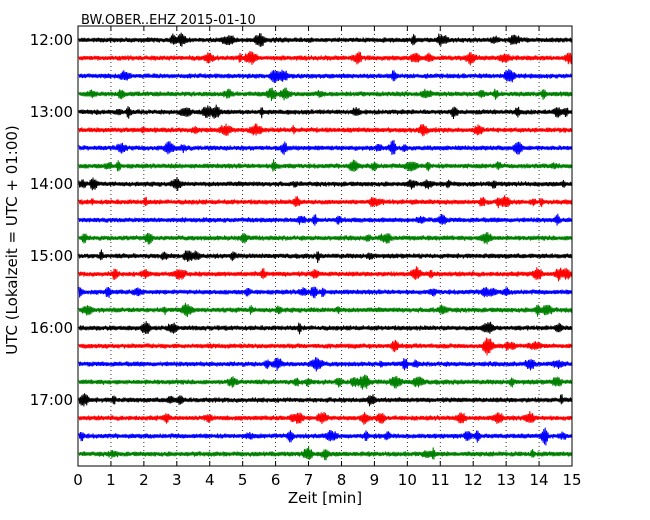 This screenshot has width=650, height=520. Describe the element at coordinates (210, 480) in the screenshot. I see `x-tick-label: 4` at that location.